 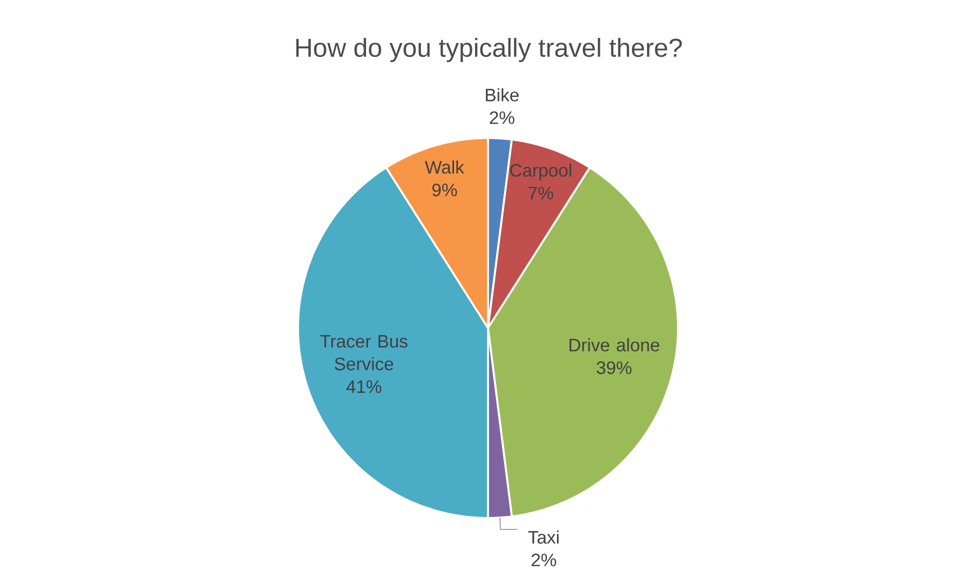 What do you see at coordinates (364, 386) in the screenshot?
I see `data-label: 41%` at bounding box center [364, 386].